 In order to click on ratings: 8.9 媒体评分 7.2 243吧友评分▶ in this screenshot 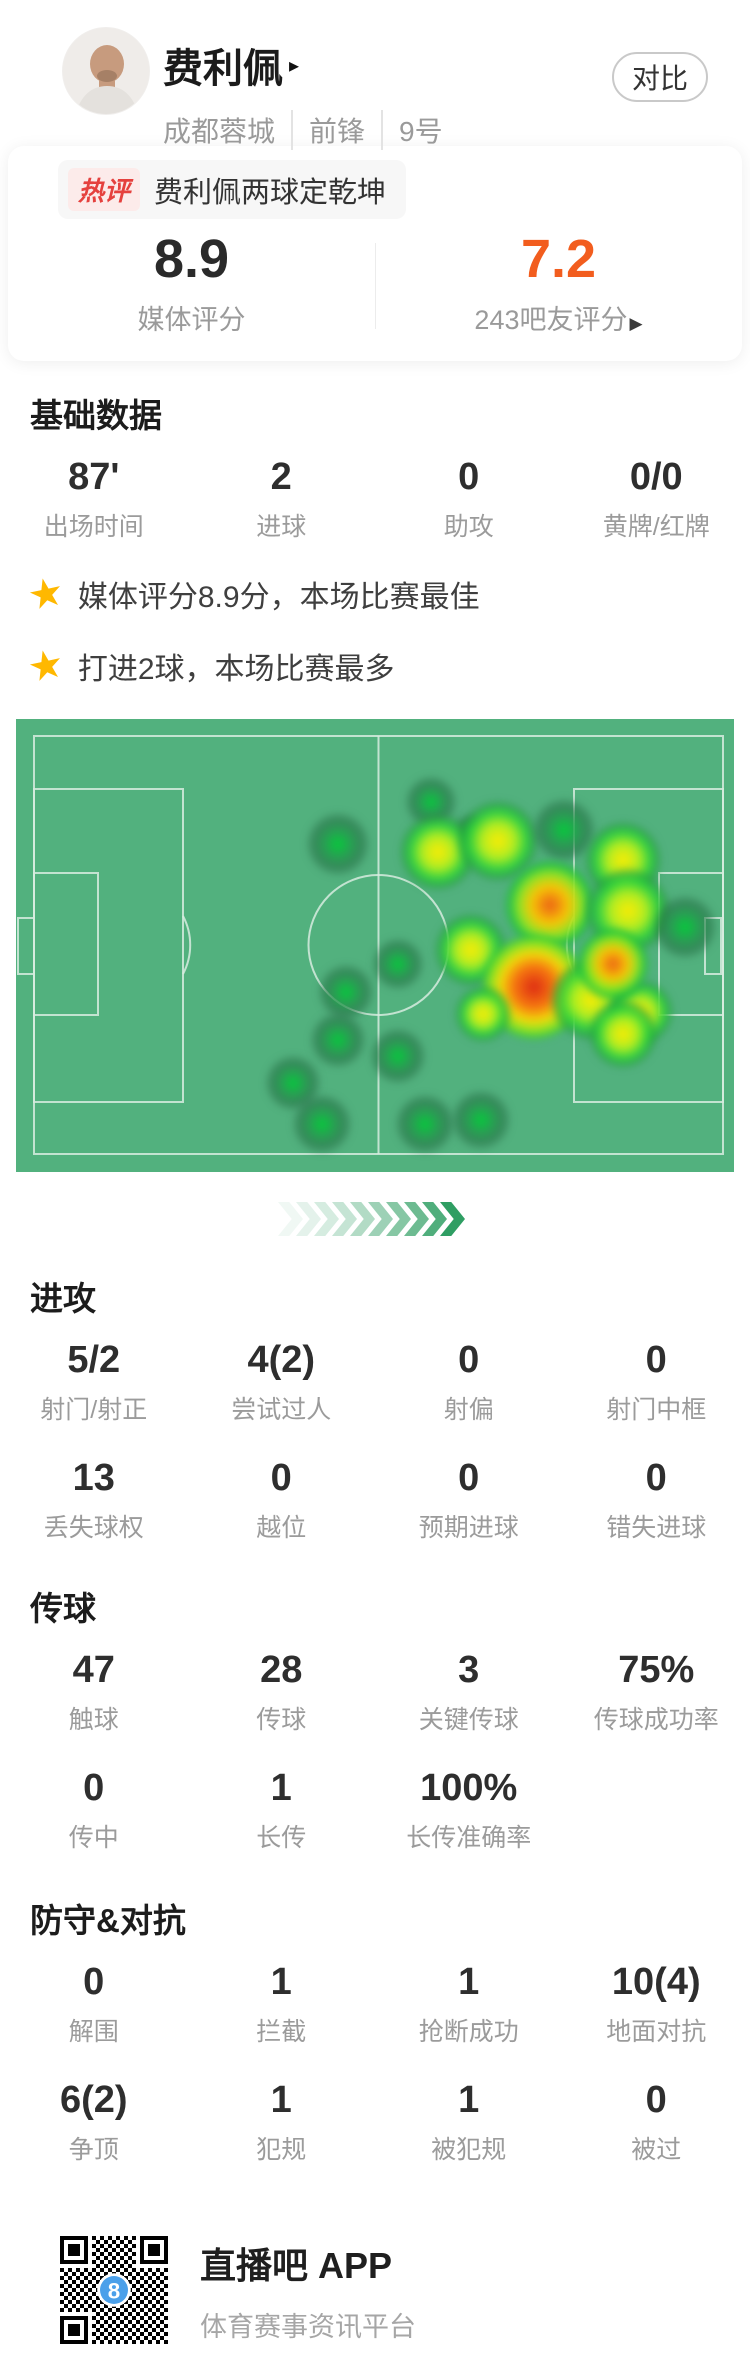, I will do `click(375, 285)`.